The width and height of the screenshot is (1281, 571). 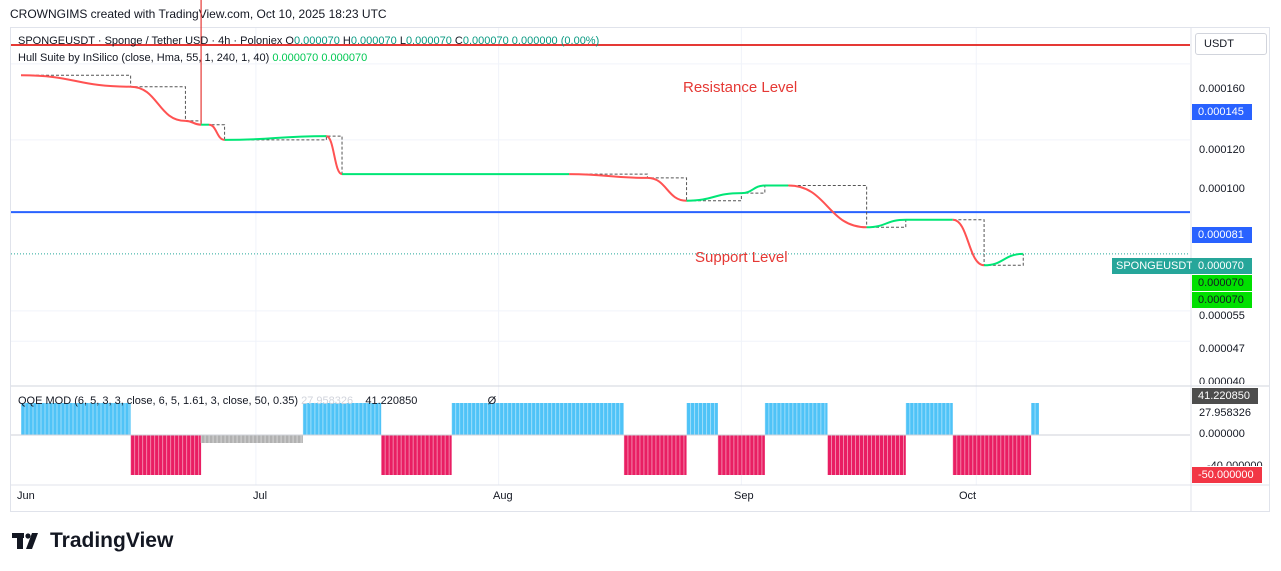 What do you see at coordinates (1225, 413) in the screenshot?
I see `qqe-tick: 27.958326` at bounding box center [1225, 413].